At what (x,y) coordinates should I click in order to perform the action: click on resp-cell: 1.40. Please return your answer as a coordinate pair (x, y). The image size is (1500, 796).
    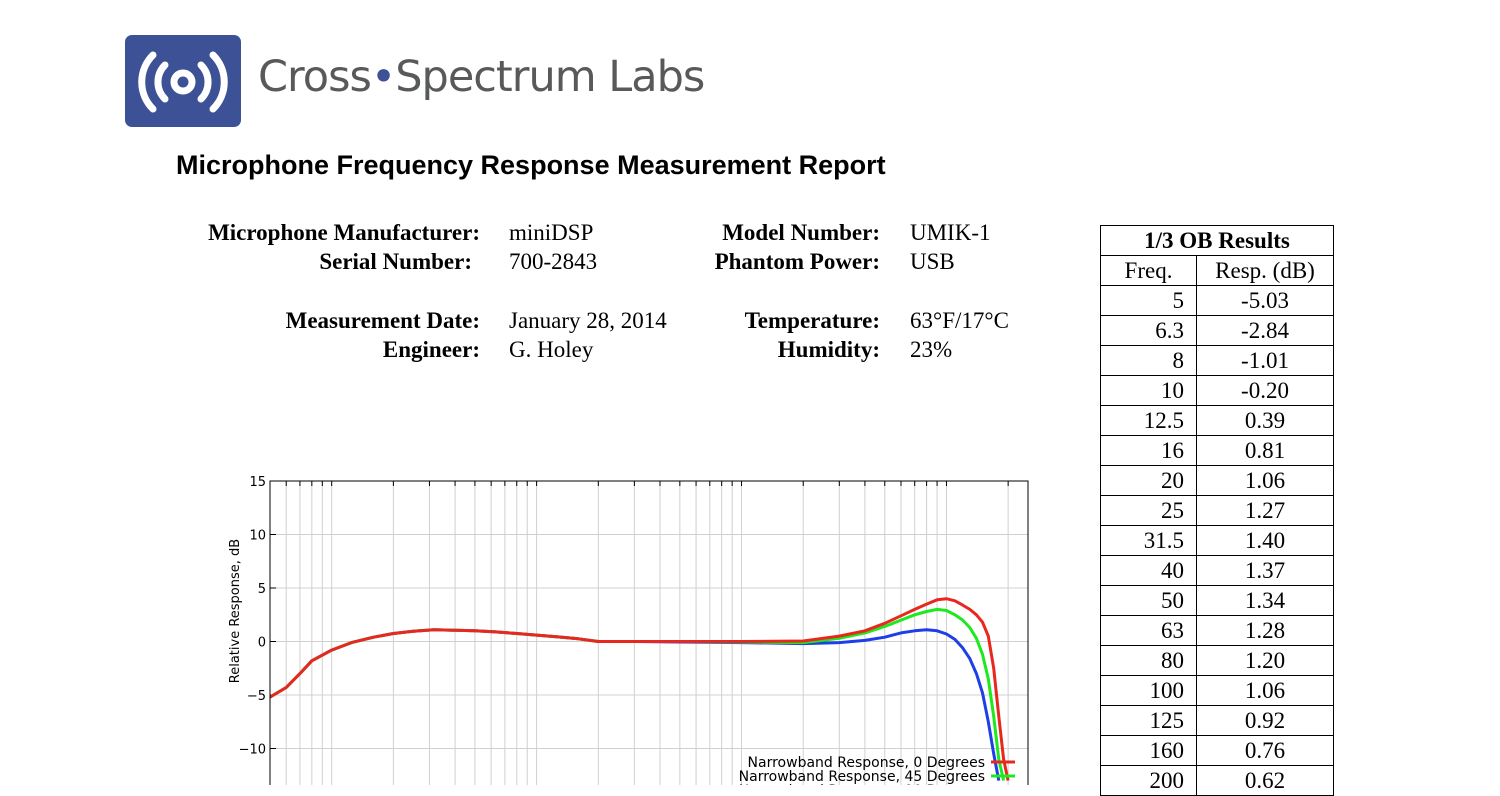
    Looking at the image, I should click on (1265, 540).